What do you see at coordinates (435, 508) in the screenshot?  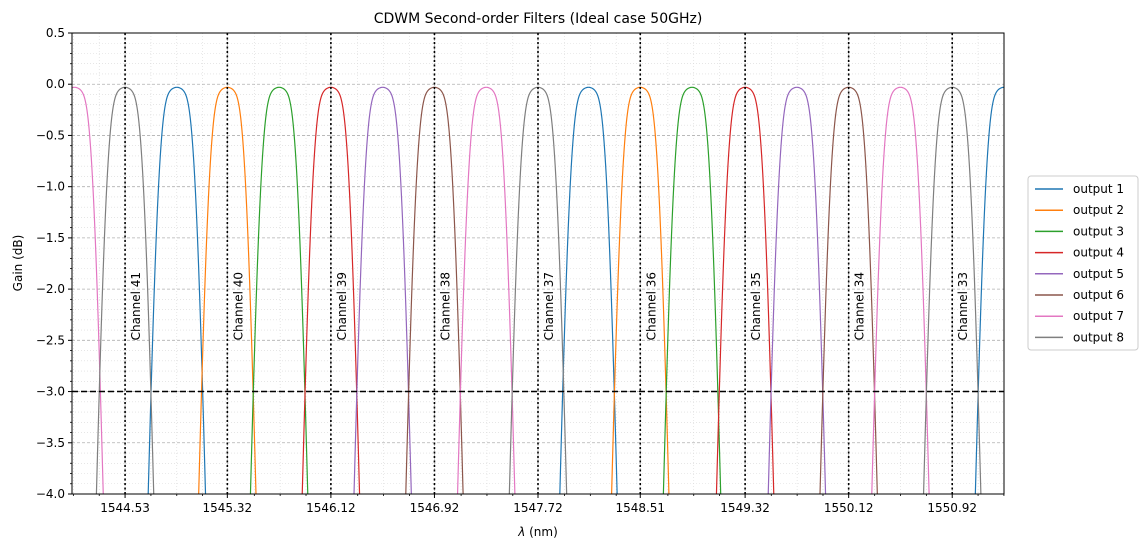 I see `x-tick-label: 1546.92` at bounding box center [435, 508].